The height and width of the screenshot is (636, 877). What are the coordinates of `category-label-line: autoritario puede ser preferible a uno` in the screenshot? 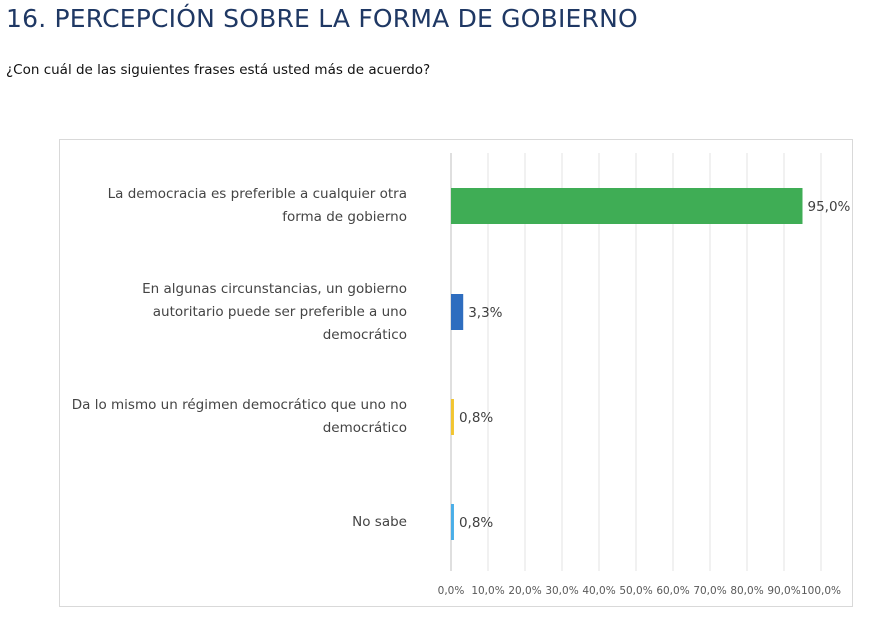 It's located at (279, 311).